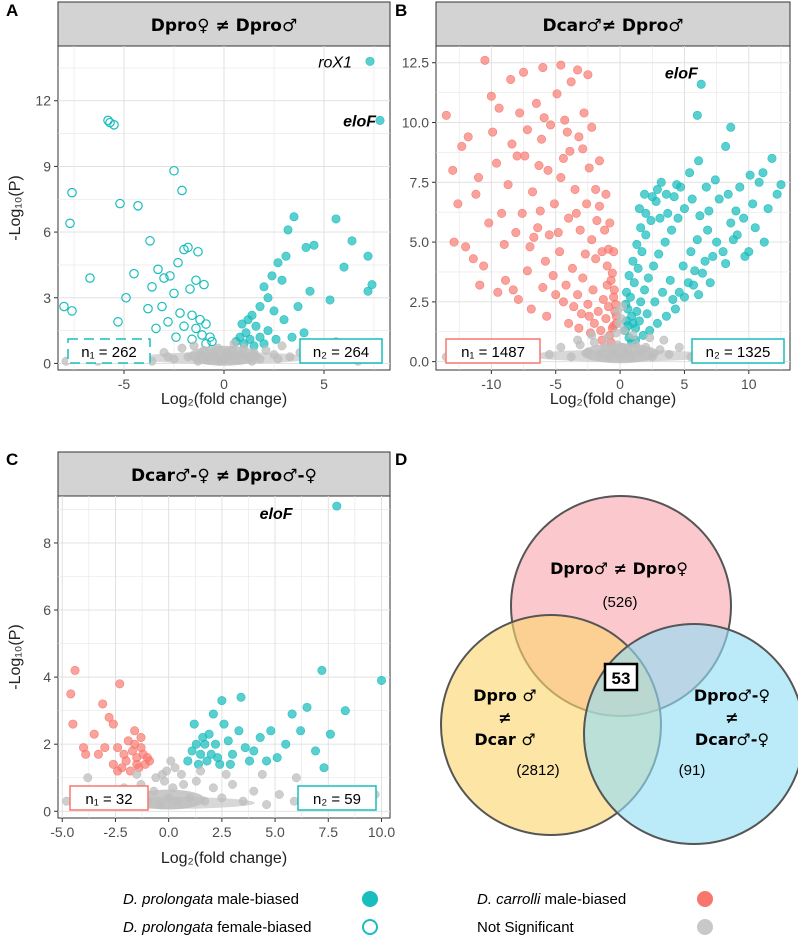 This screenshot has height=940, width=798. I want to click on x-tick-label: -5, so click(124, 384).